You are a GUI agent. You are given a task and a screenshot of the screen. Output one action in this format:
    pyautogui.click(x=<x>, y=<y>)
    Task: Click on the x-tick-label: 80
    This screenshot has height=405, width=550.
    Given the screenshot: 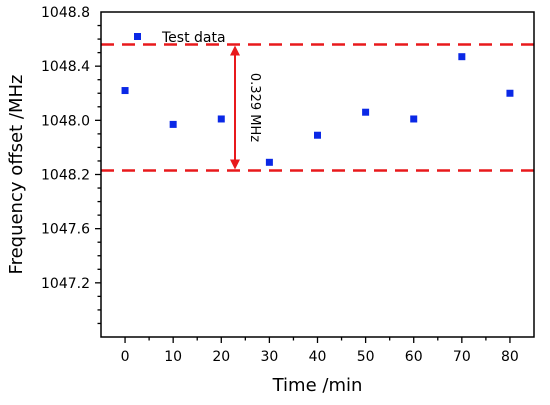 What is the action you would take?
    pyautogui.click(x=510, y=357)
    